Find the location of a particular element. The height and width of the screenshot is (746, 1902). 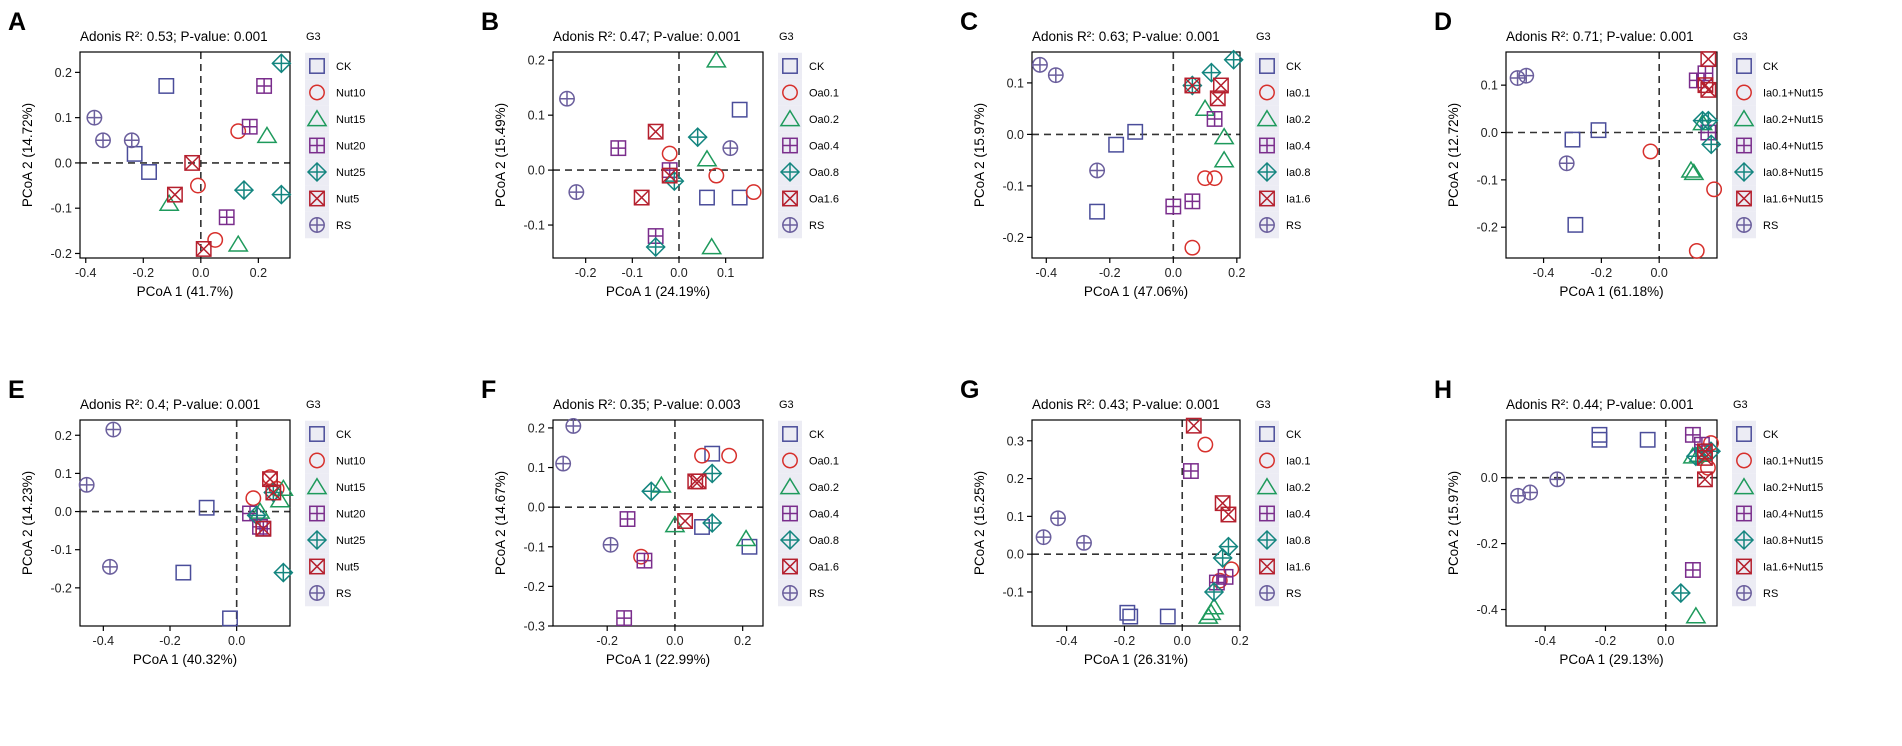

data-point-a-nut15-3-outline is located at coordinates (238, 243).